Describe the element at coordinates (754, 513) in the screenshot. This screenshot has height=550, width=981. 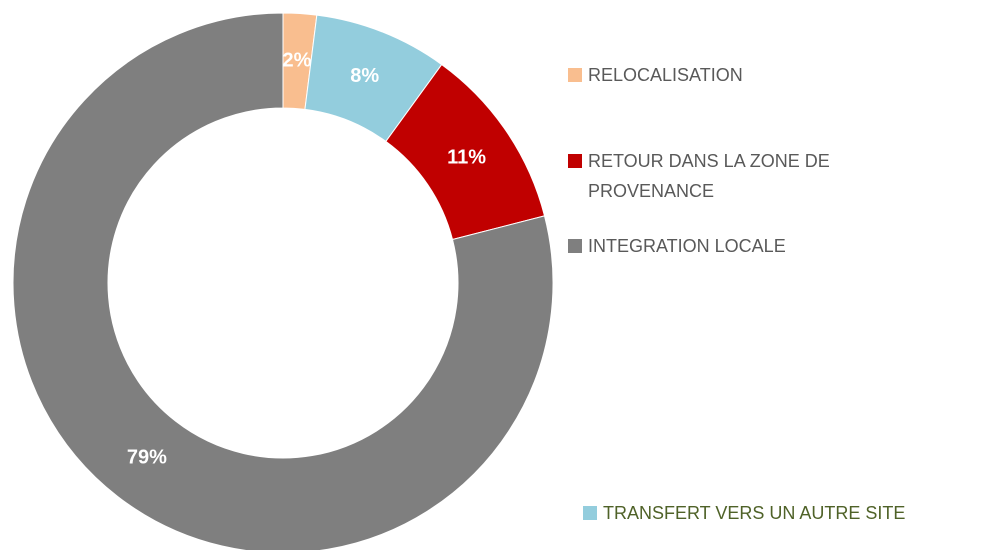
I see `legend-label: TRANSFERT VERS UN AUTRE SITE` at that location.